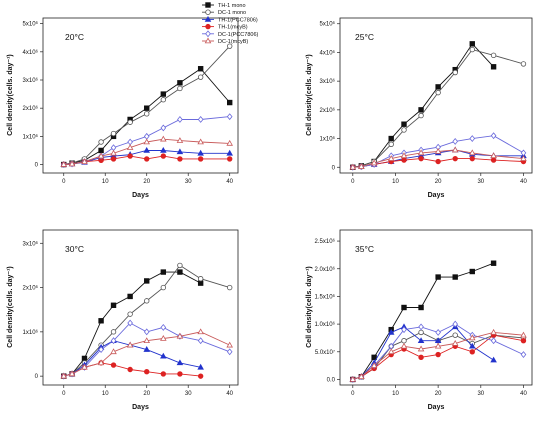 The image size is (550, 421). Describe the element at coordinates (232, 6) in the screenshot. I see `legend-label: TH-1 mono` at that location.